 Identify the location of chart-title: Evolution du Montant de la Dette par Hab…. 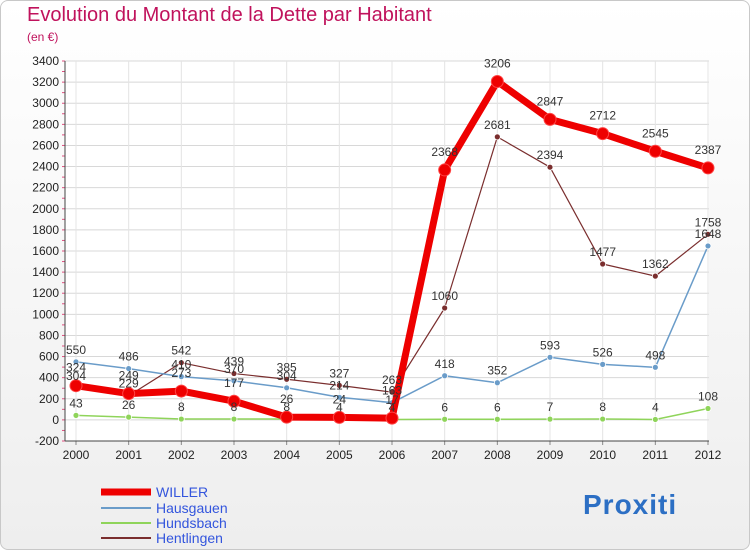
(229, 15).